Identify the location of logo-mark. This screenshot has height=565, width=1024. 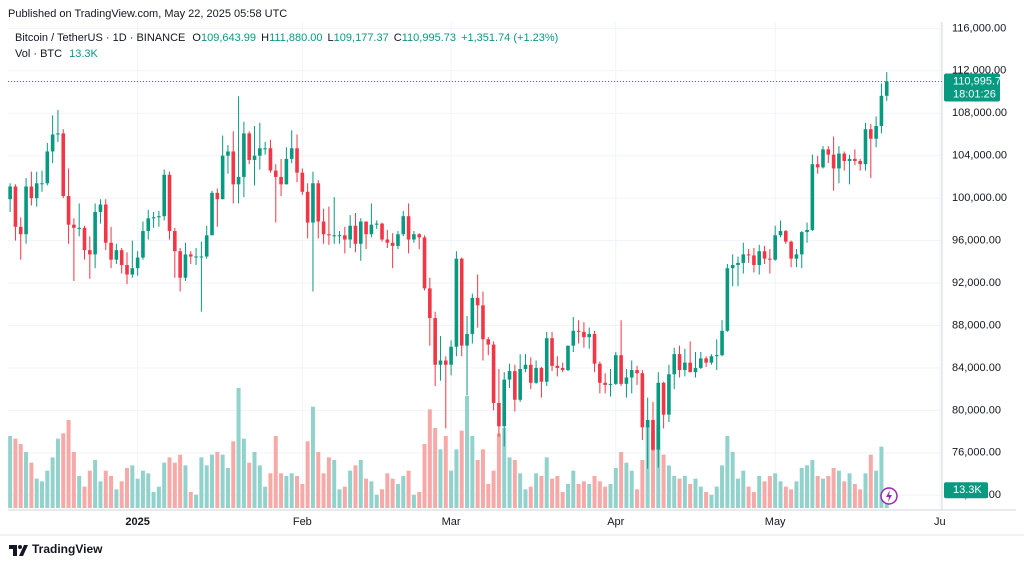
(13, 550).